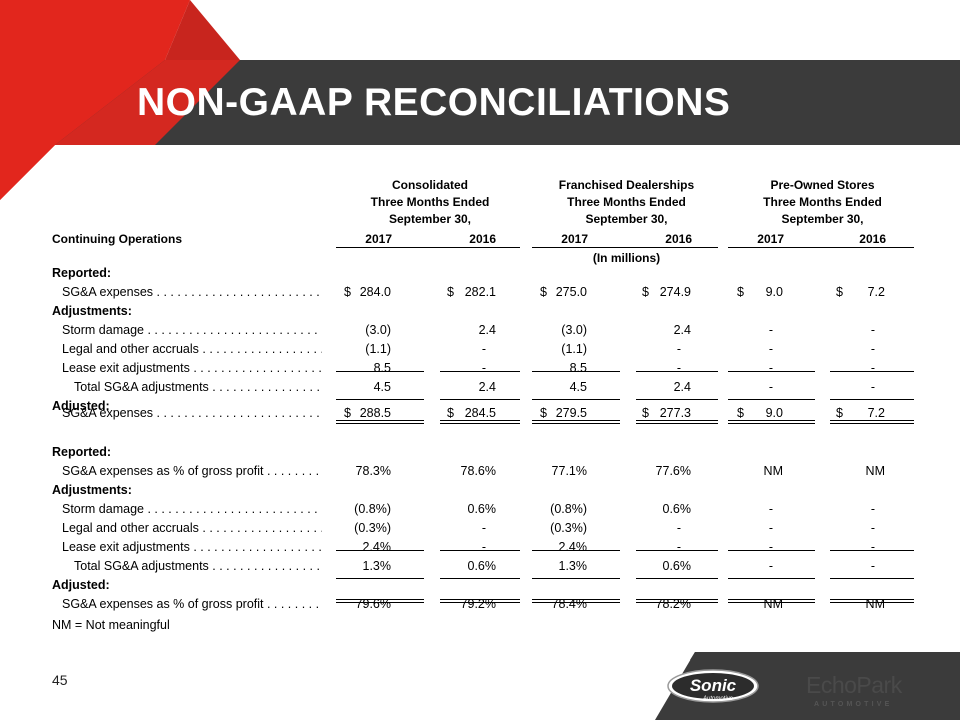 The height and width of the screenshot is (720, 960). Describe the element at coordinates (192, 413) in the screenshot. I see `row-label: SG&A expenses` at that location.